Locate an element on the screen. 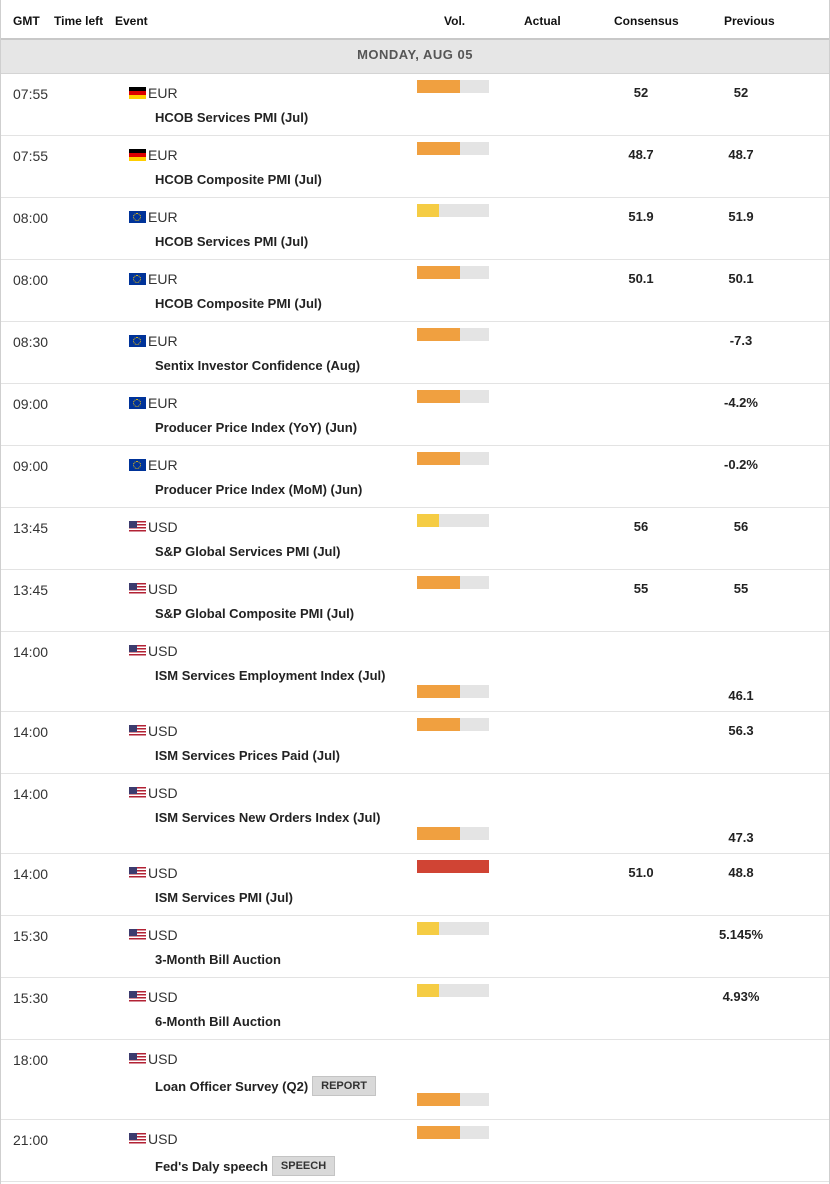 Image resolution: width=830 pixels, height=1184 pixels. event-title: ISM Services PMI (Jul) is located at coordinates (224, 897).